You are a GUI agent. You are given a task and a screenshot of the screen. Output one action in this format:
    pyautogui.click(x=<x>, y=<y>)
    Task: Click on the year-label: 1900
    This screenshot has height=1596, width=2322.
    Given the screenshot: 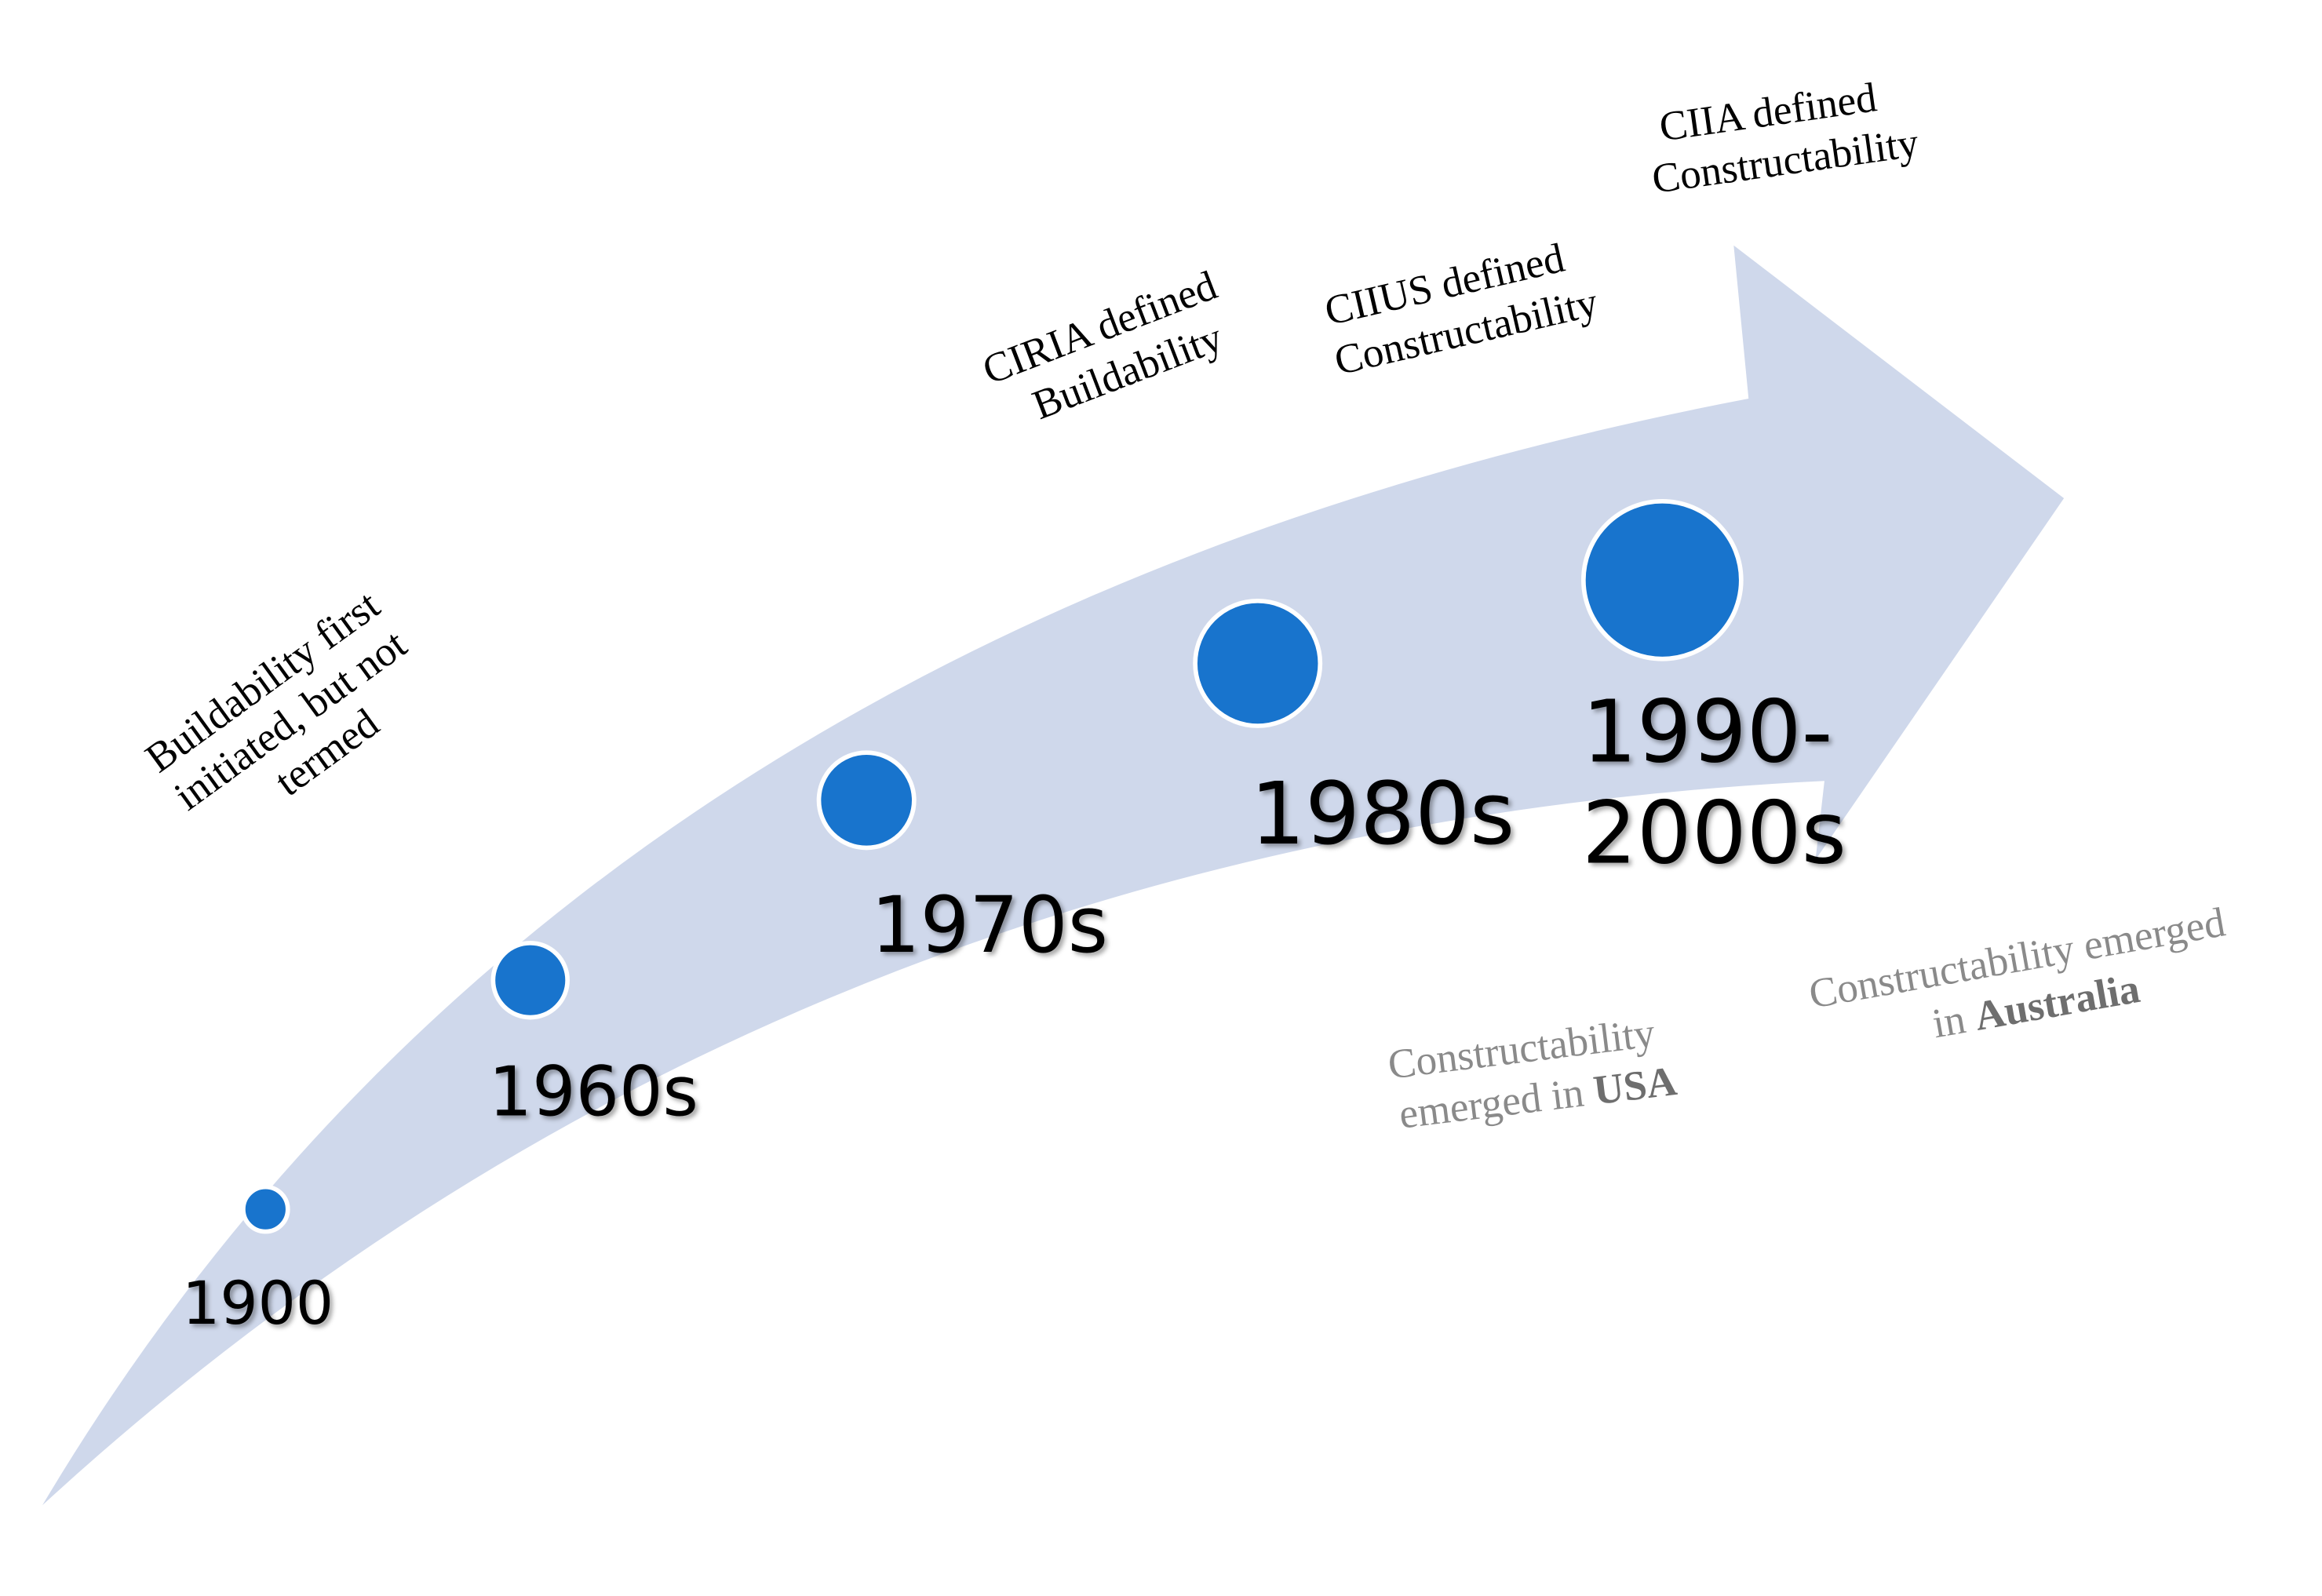 What is the action you would take?
    pyautogui.click(x=258, y=1303)
    